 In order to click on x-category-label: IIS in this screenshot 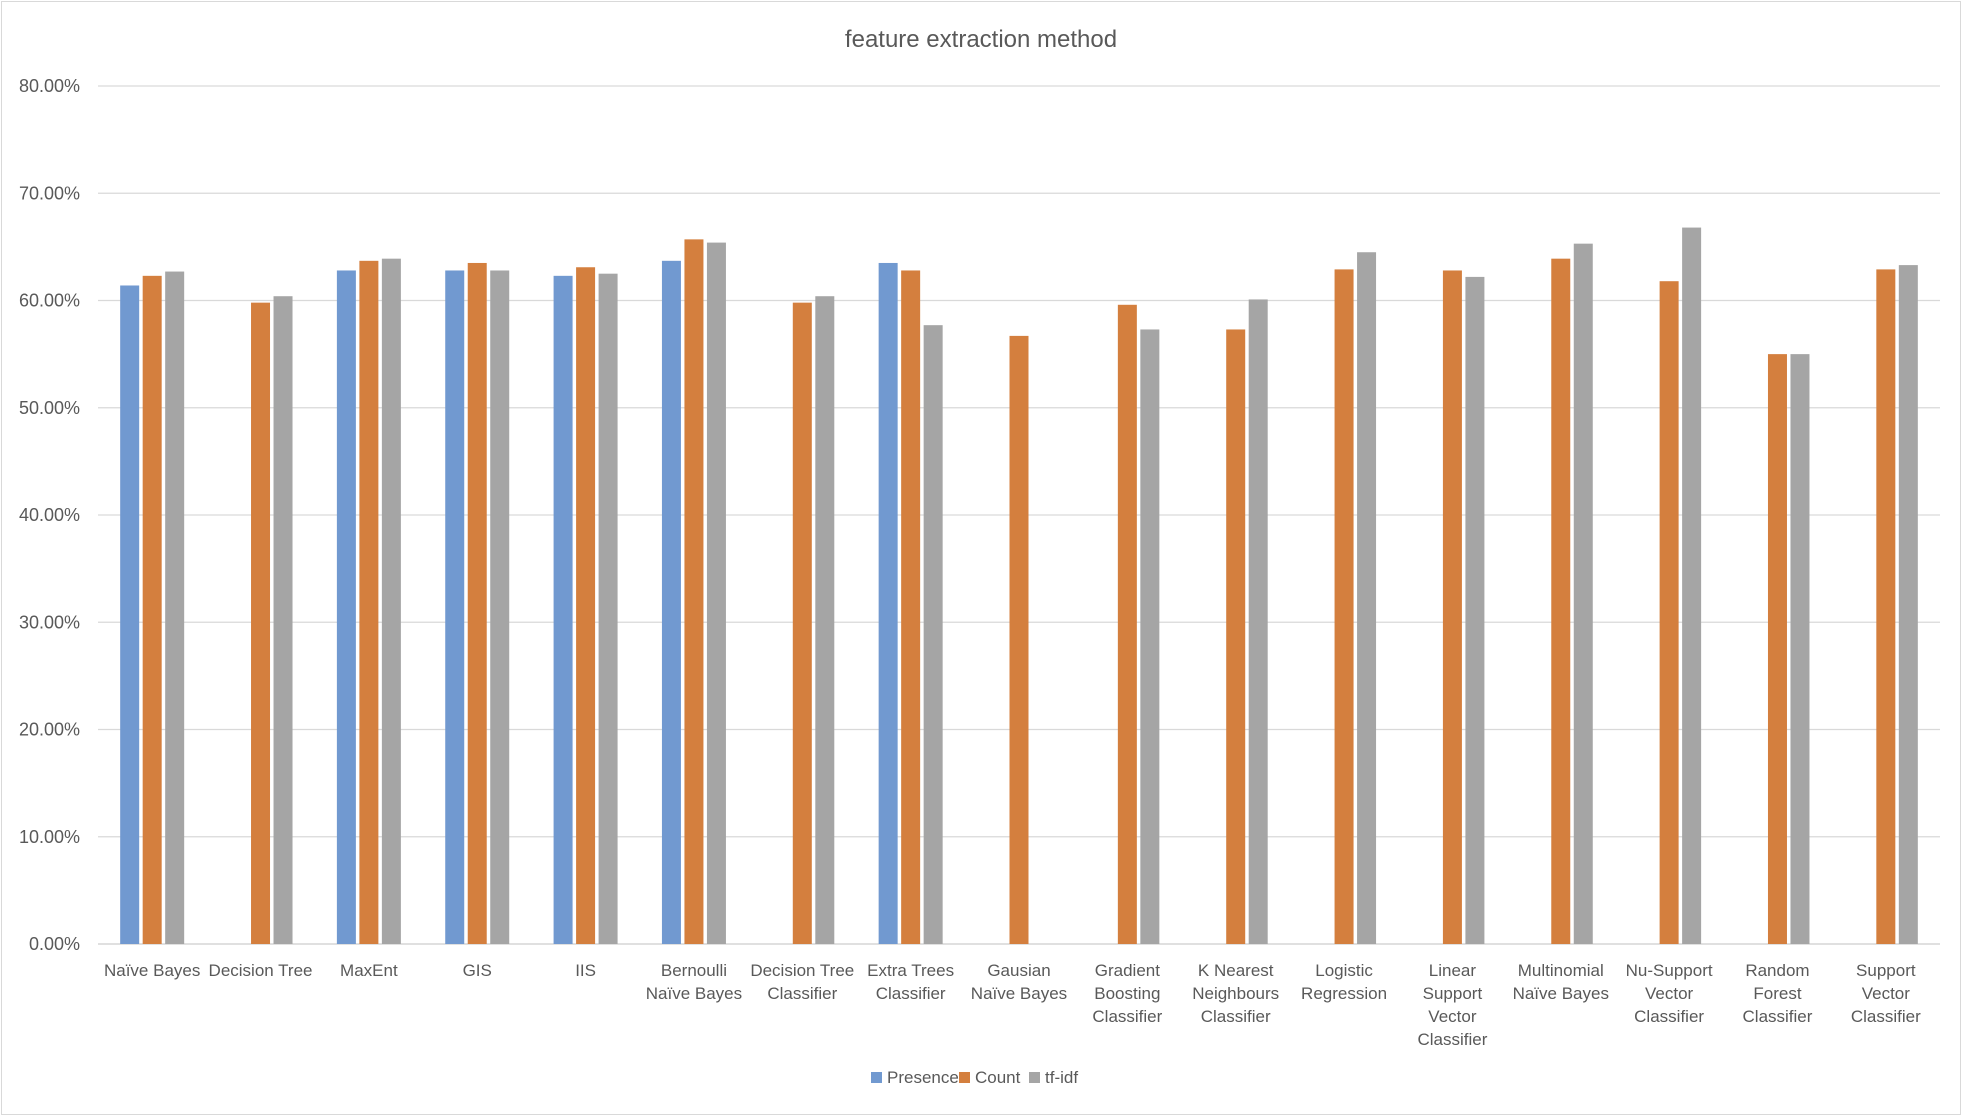, I will do `click(585, 970)`.